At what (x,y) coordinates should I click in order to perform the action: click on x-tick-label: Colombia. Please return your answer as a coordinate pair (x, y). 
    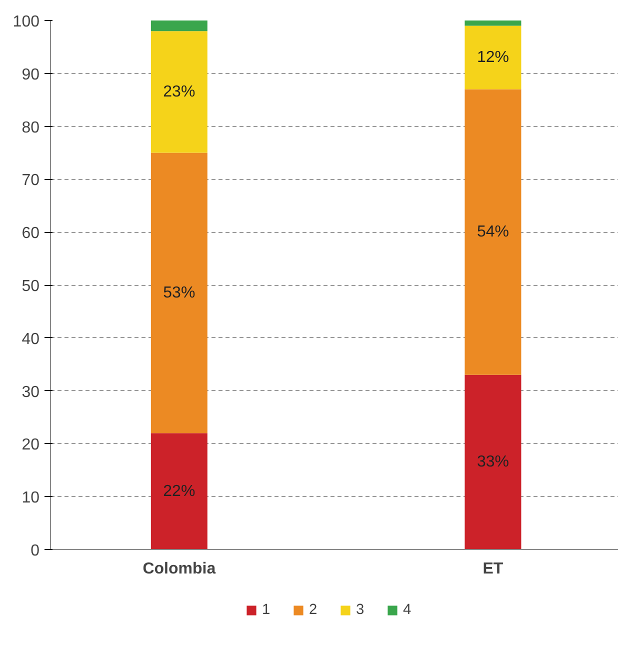
    Looking at the image, I should click on (179, 569).